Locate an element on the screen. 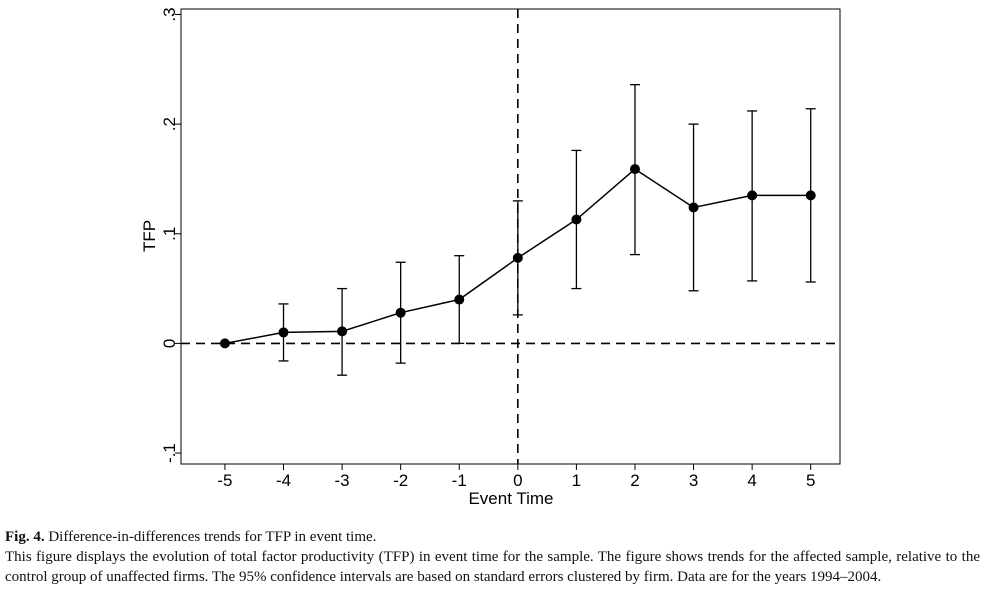 Image resolution: width=984 pixels, height=605 pixels. x-tick-label: 2 is located at coordinates (634, 480).